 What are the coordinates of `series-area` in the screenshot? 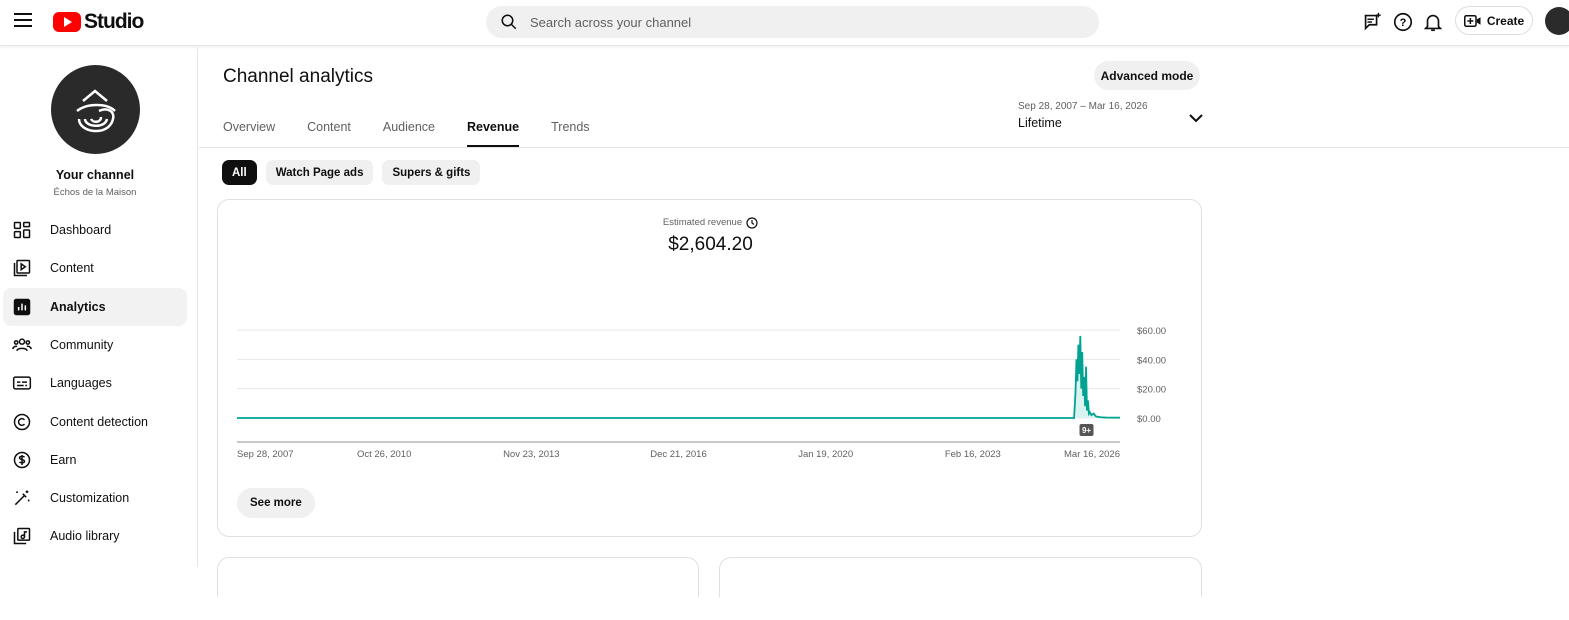 It's located at (678, 376).